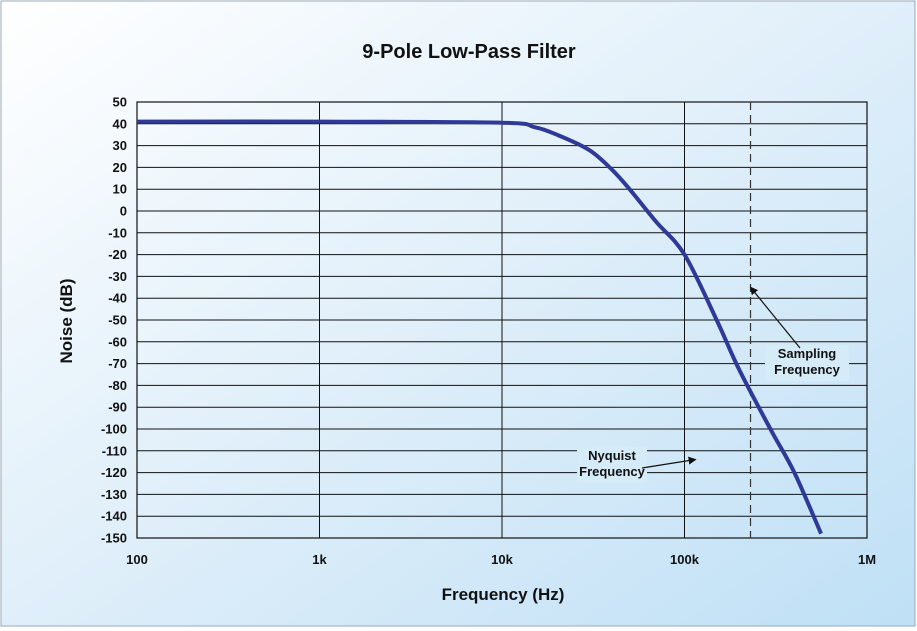 This screenshot has height=631, width=917. I want to click on y-tick-label: -150, so click(114, 538).